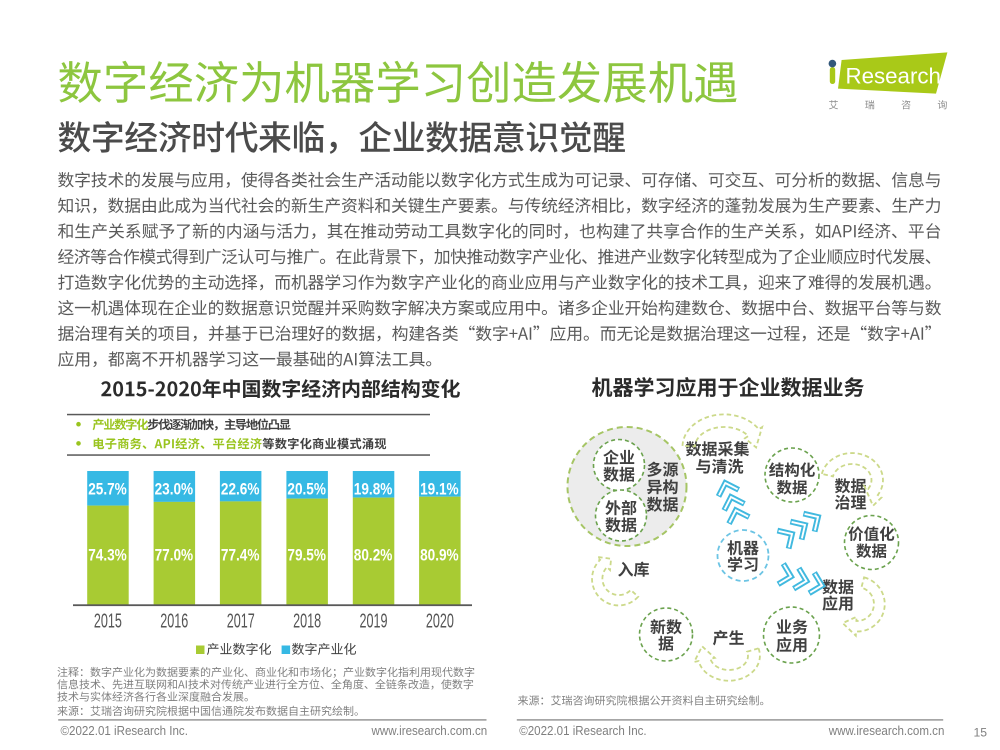 The image size is (1000, 750). What do you see at coordinates (981, 733) in the screenshot?
I see `svg-text: 15` at bounding box center [981, 733].